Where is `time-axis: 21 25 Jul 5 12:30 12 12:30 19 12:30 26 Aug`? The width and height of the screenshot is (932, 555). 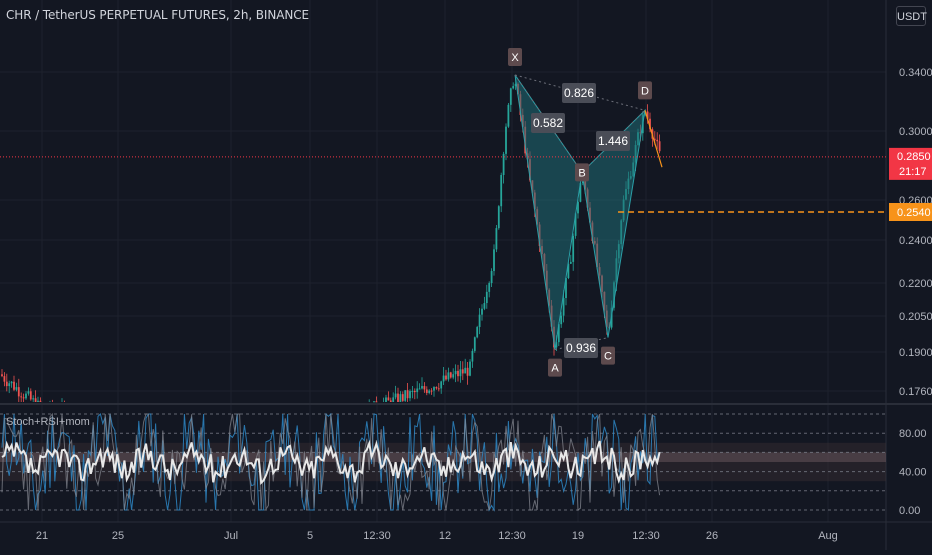
time-axis: 21 25 Jul 5 12:30 12 12:30 19 12:30 26 Aug is located at coordinates (437, 536).